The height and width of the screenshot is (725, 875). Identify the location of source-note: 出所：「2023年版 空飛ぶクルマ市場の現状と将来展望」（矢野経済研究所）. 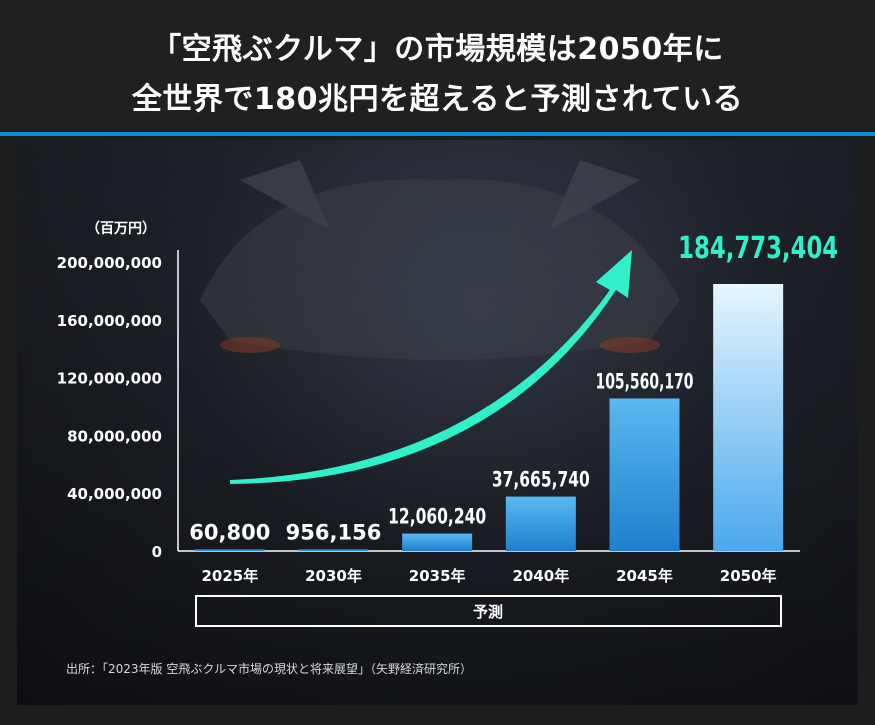
(269, 669).